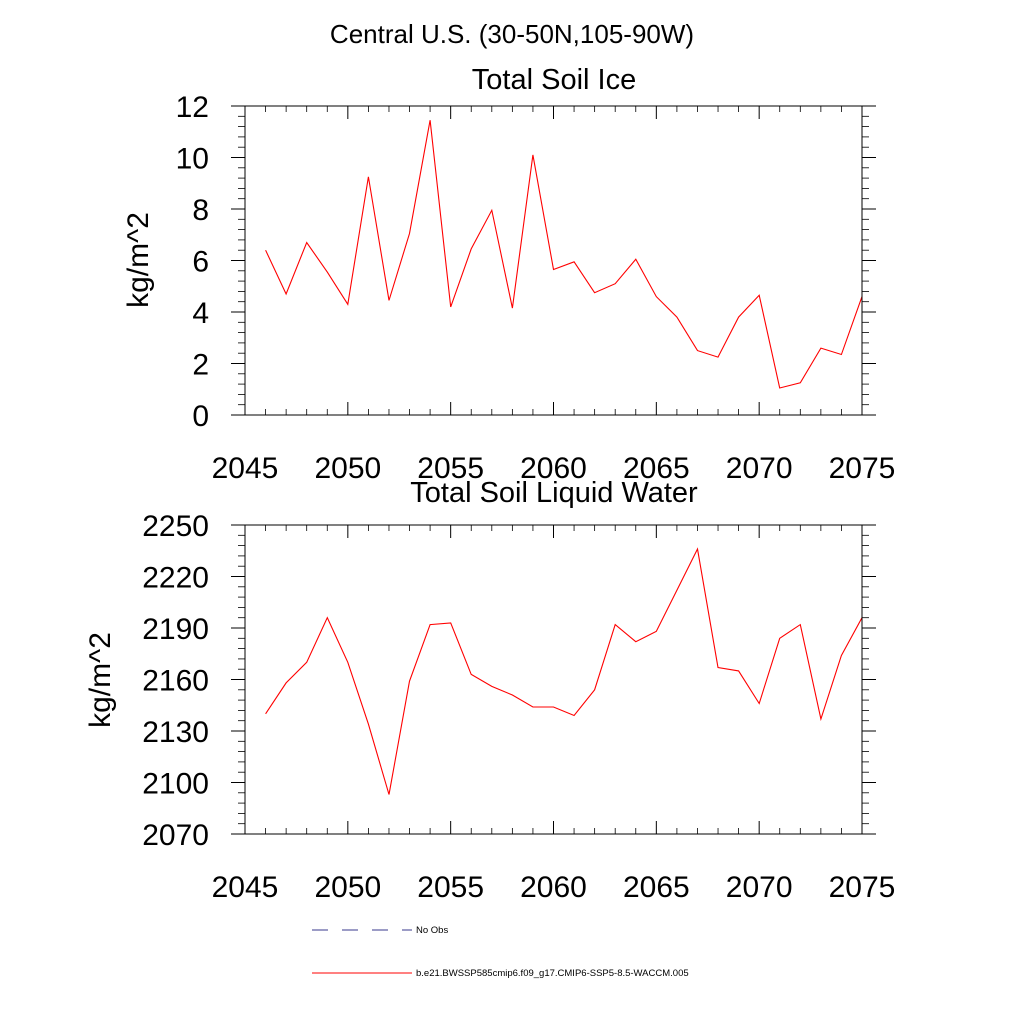 This screenshot has height=1024, width=1024. I want to click on y-tick-label: 10, so click(192, 159).